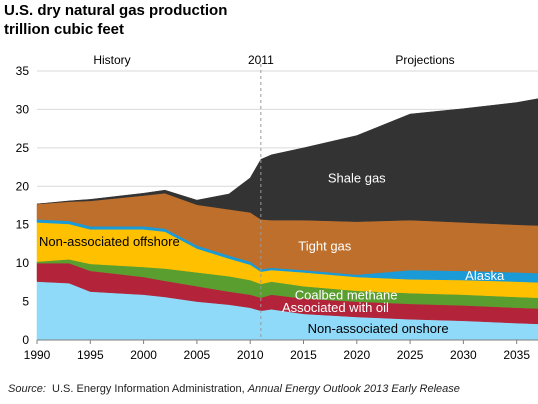 This screenshot has width=538, height=404. Describe the element at coordinates (148, 389) in the screenshot. I see `source-agency: U.S. Energy Information Administration,` at that location.